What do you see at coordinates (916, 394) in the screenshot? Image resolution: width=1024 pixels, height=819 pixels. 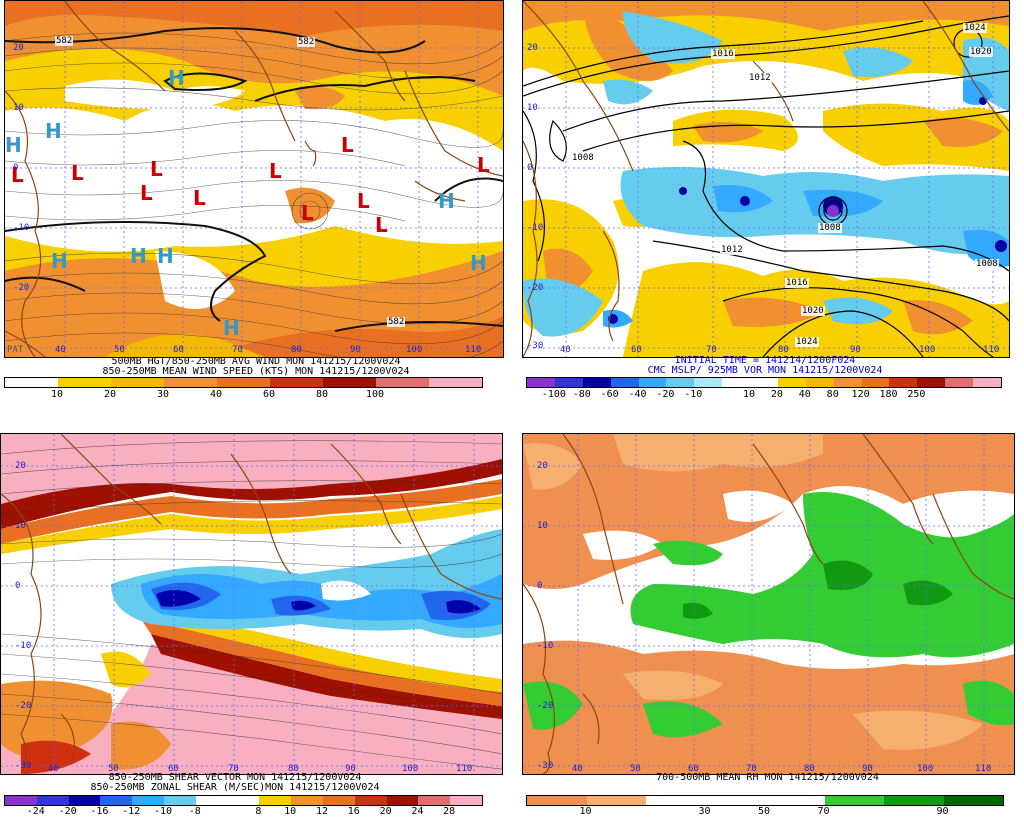 I see `colorbar-tick-label: 250` at bounding box center [916, 394].